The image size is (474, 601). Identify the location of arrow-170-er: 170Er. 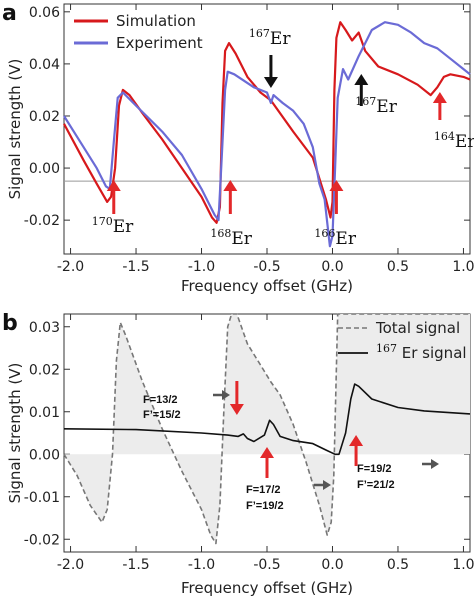
(113, 208).